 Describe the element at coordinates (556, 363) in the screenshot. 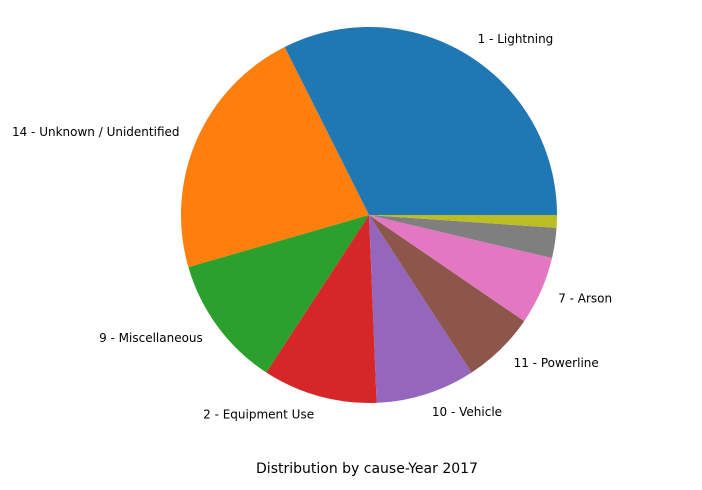

I see `slice-label-5: 11 - Powerline` at that location.